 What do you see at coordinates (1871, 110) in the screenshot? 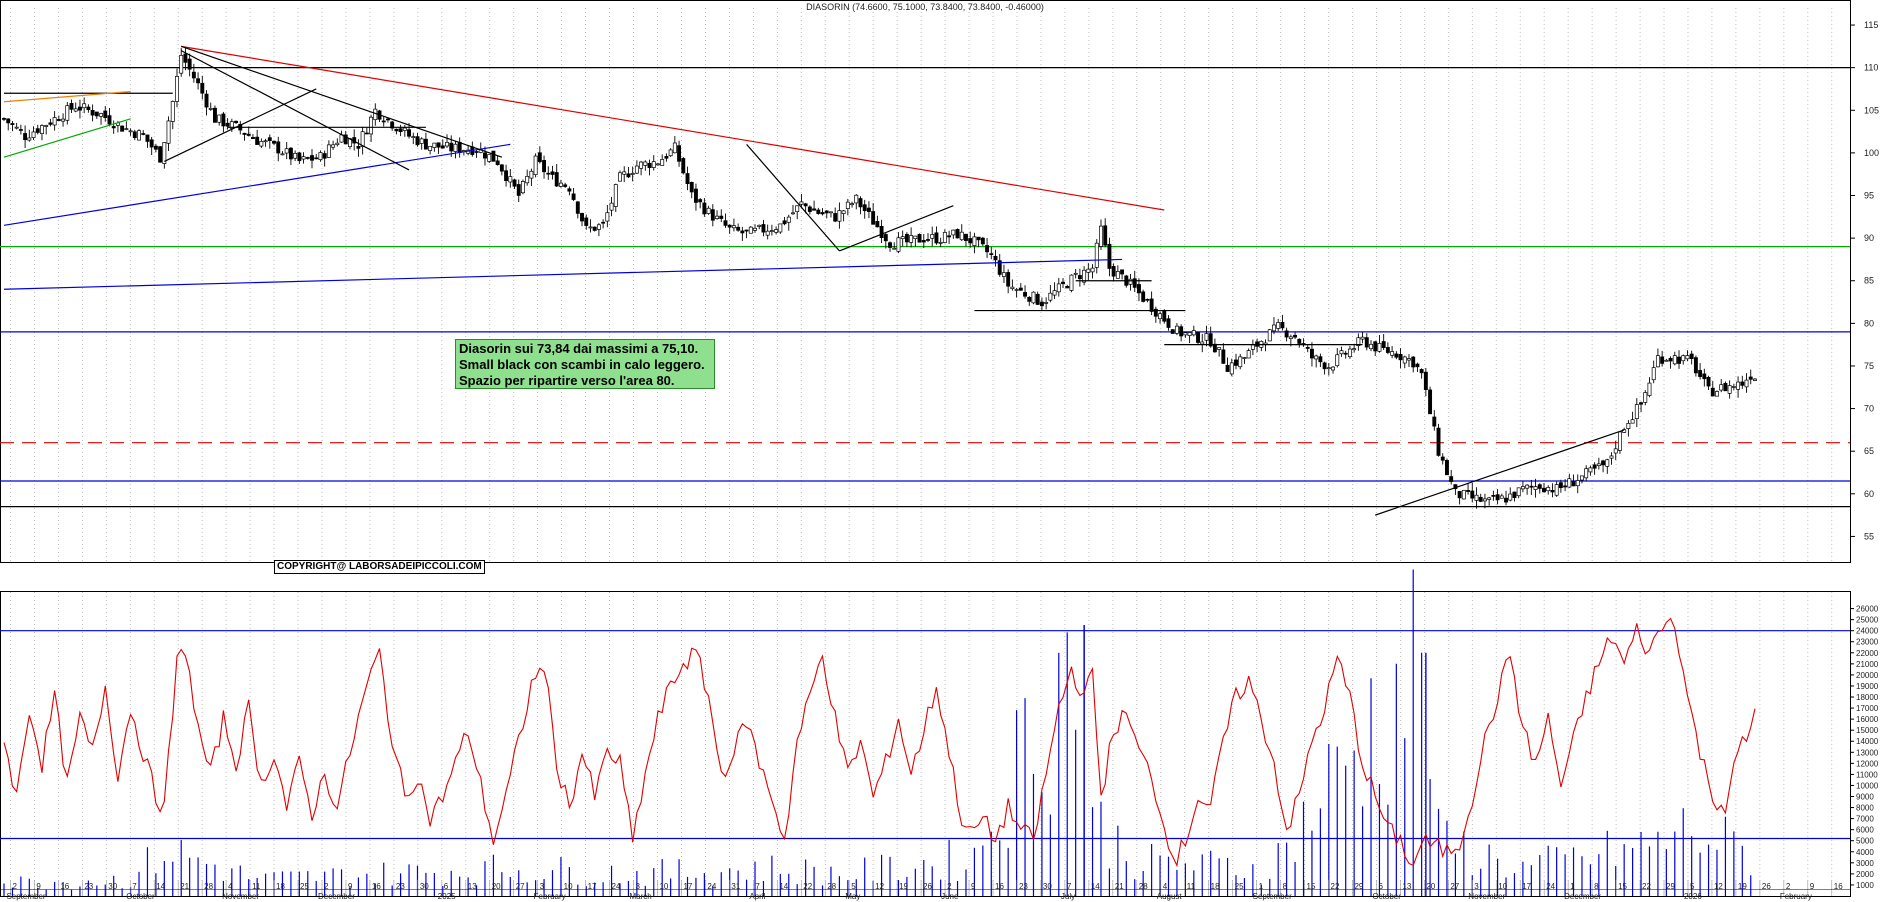
I see `price-y-tick-label: 105` at bounding box center [1871, 110].